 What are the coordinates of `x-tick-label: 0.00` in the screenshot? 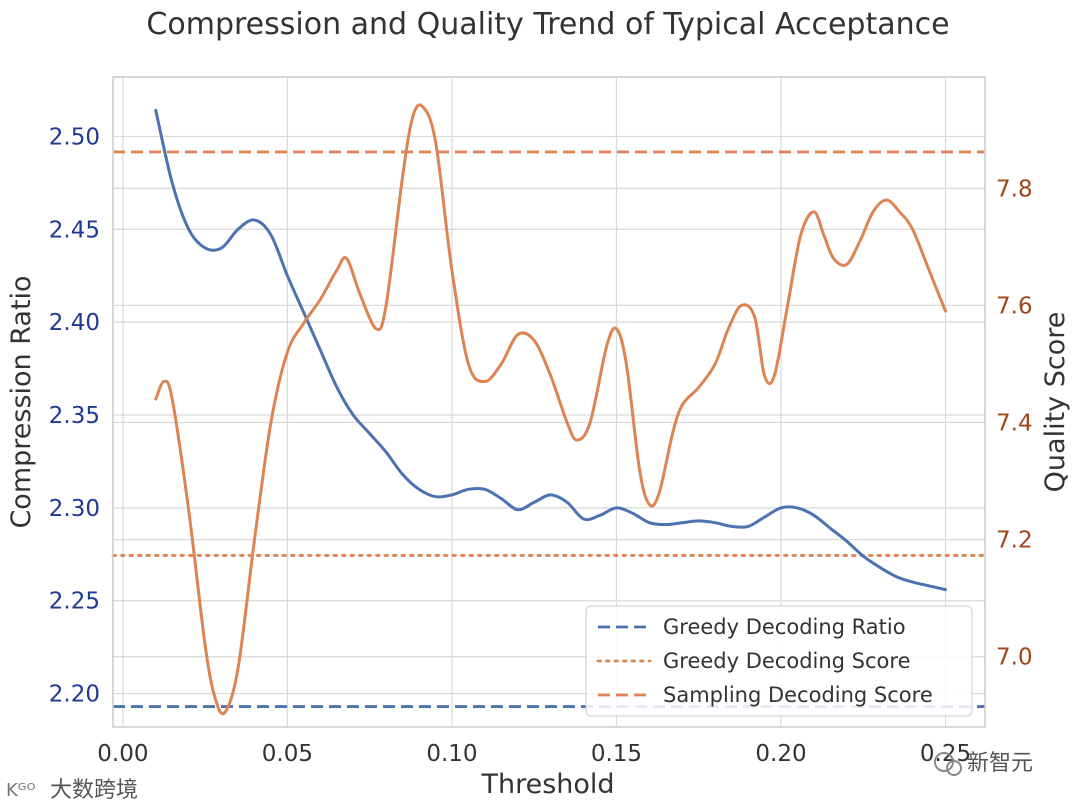 It's located at (122, 754).